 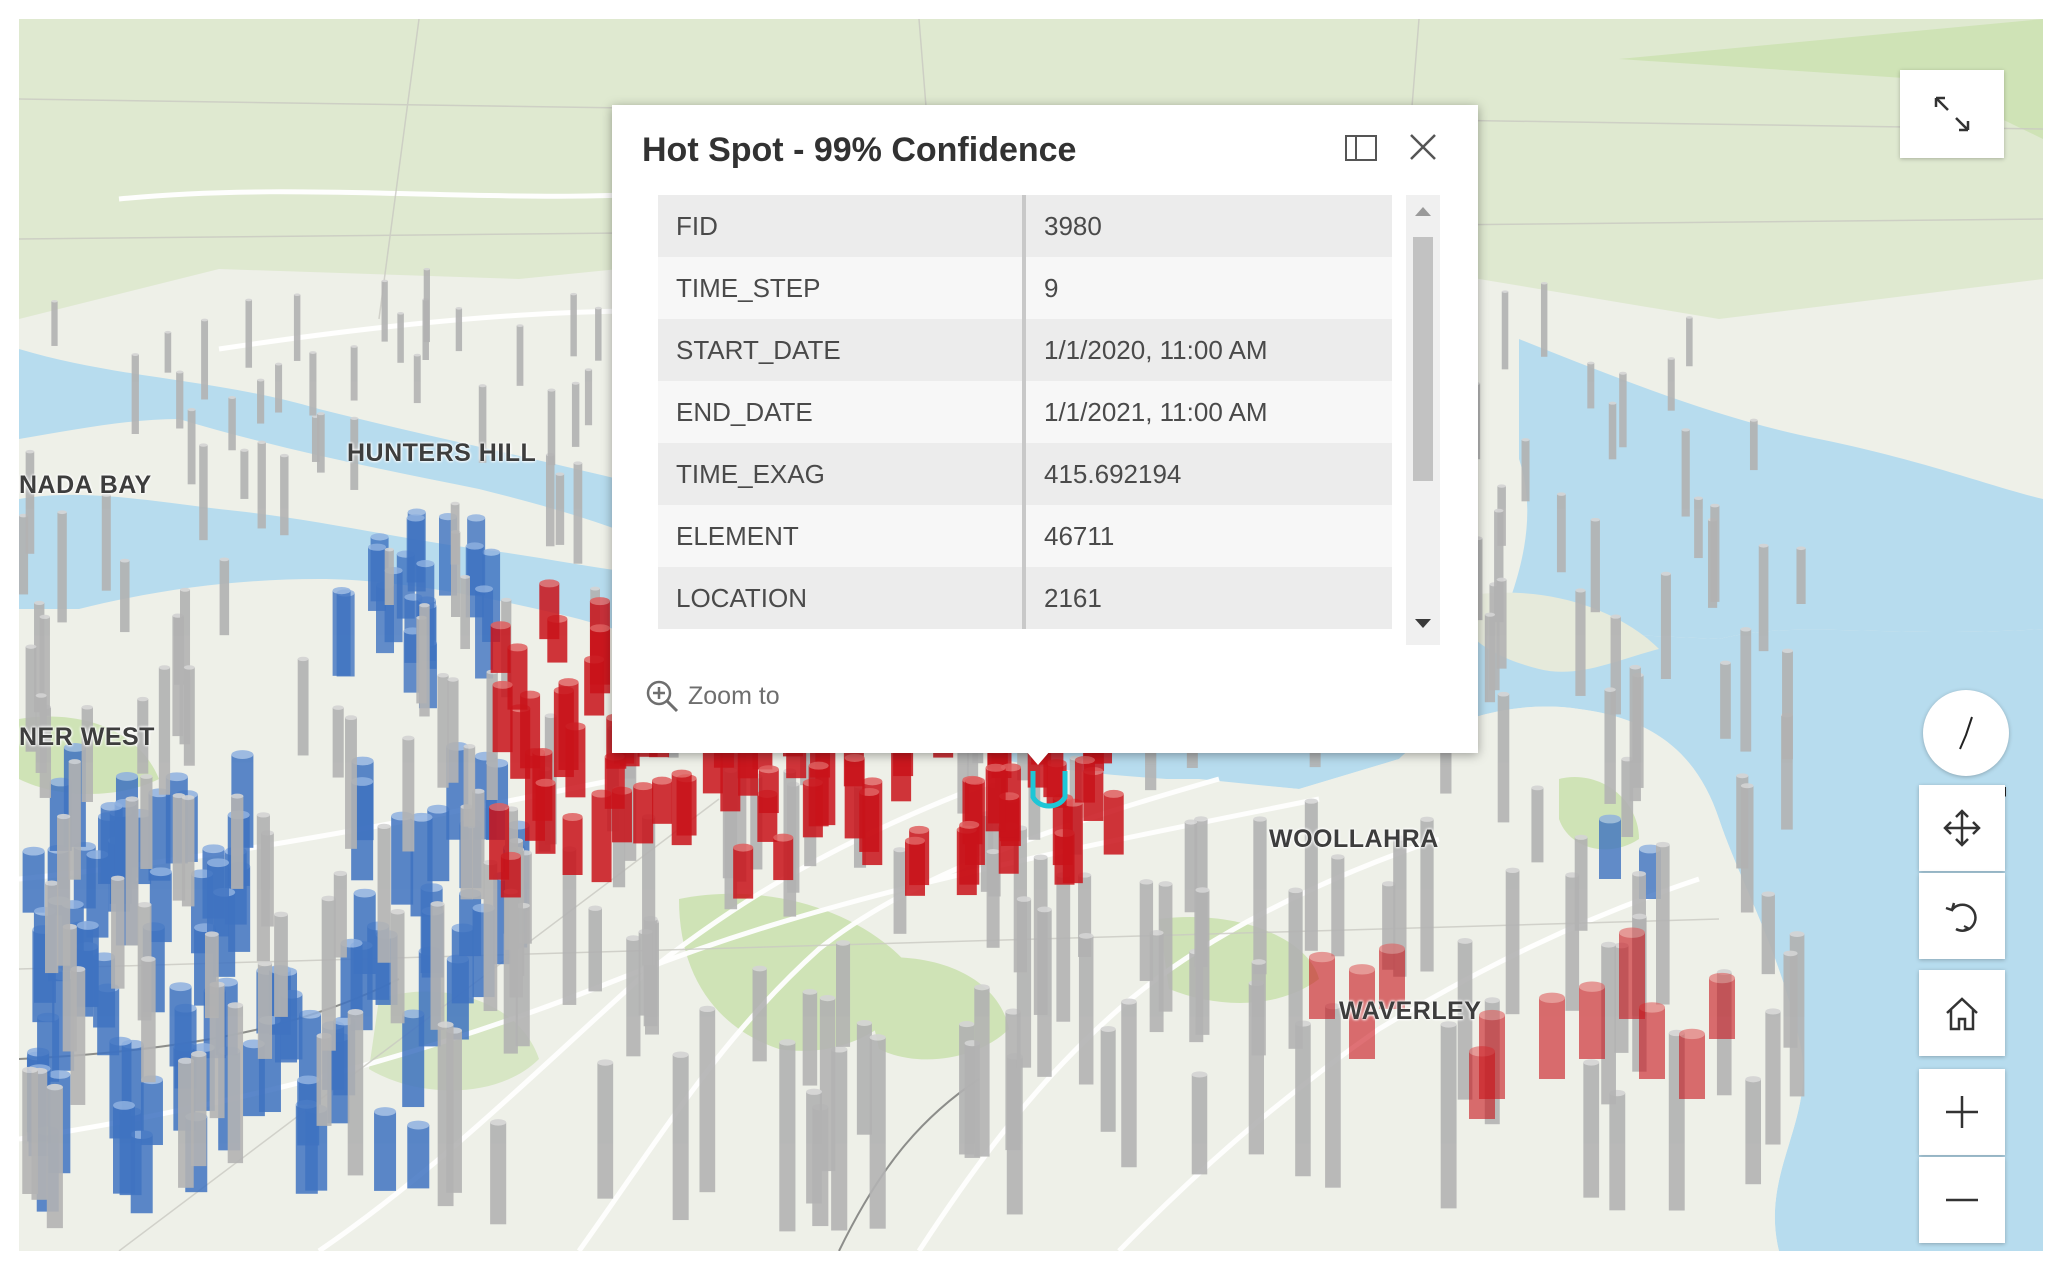 I want to click on attribute-value: 1/1/2021, 11:00 AM, so click(x=1208, y=412).